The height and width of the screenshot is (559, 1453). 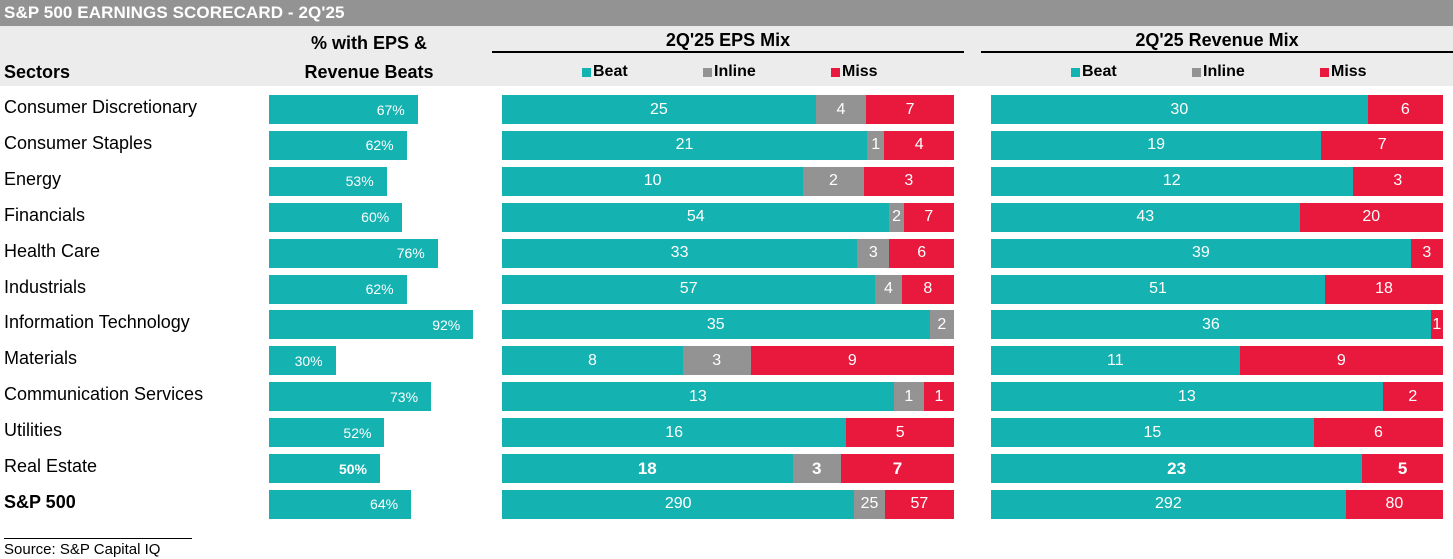 What do you see at coordinates (888, 289) in the screenshot?
I see `eps-industrials-inline-segment: 4` at bounding box center [888, 289].